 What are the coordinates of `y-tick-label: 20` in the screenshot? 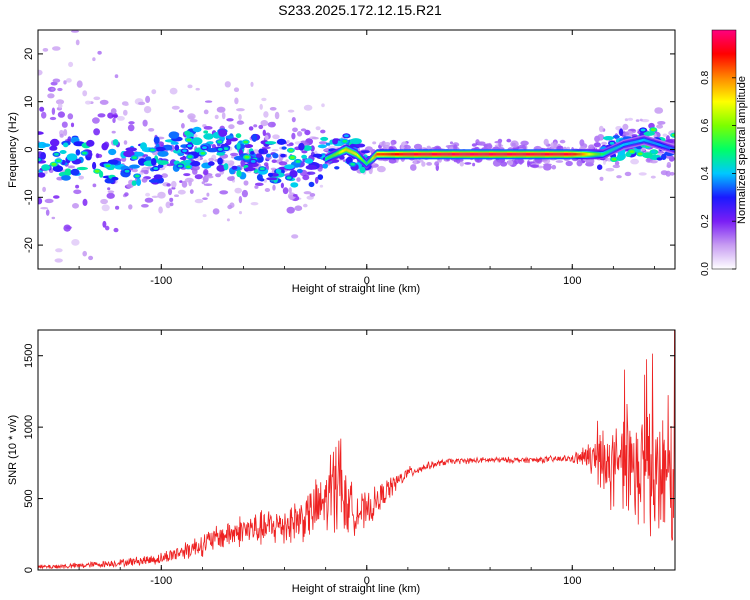 It's located at (29, 54).